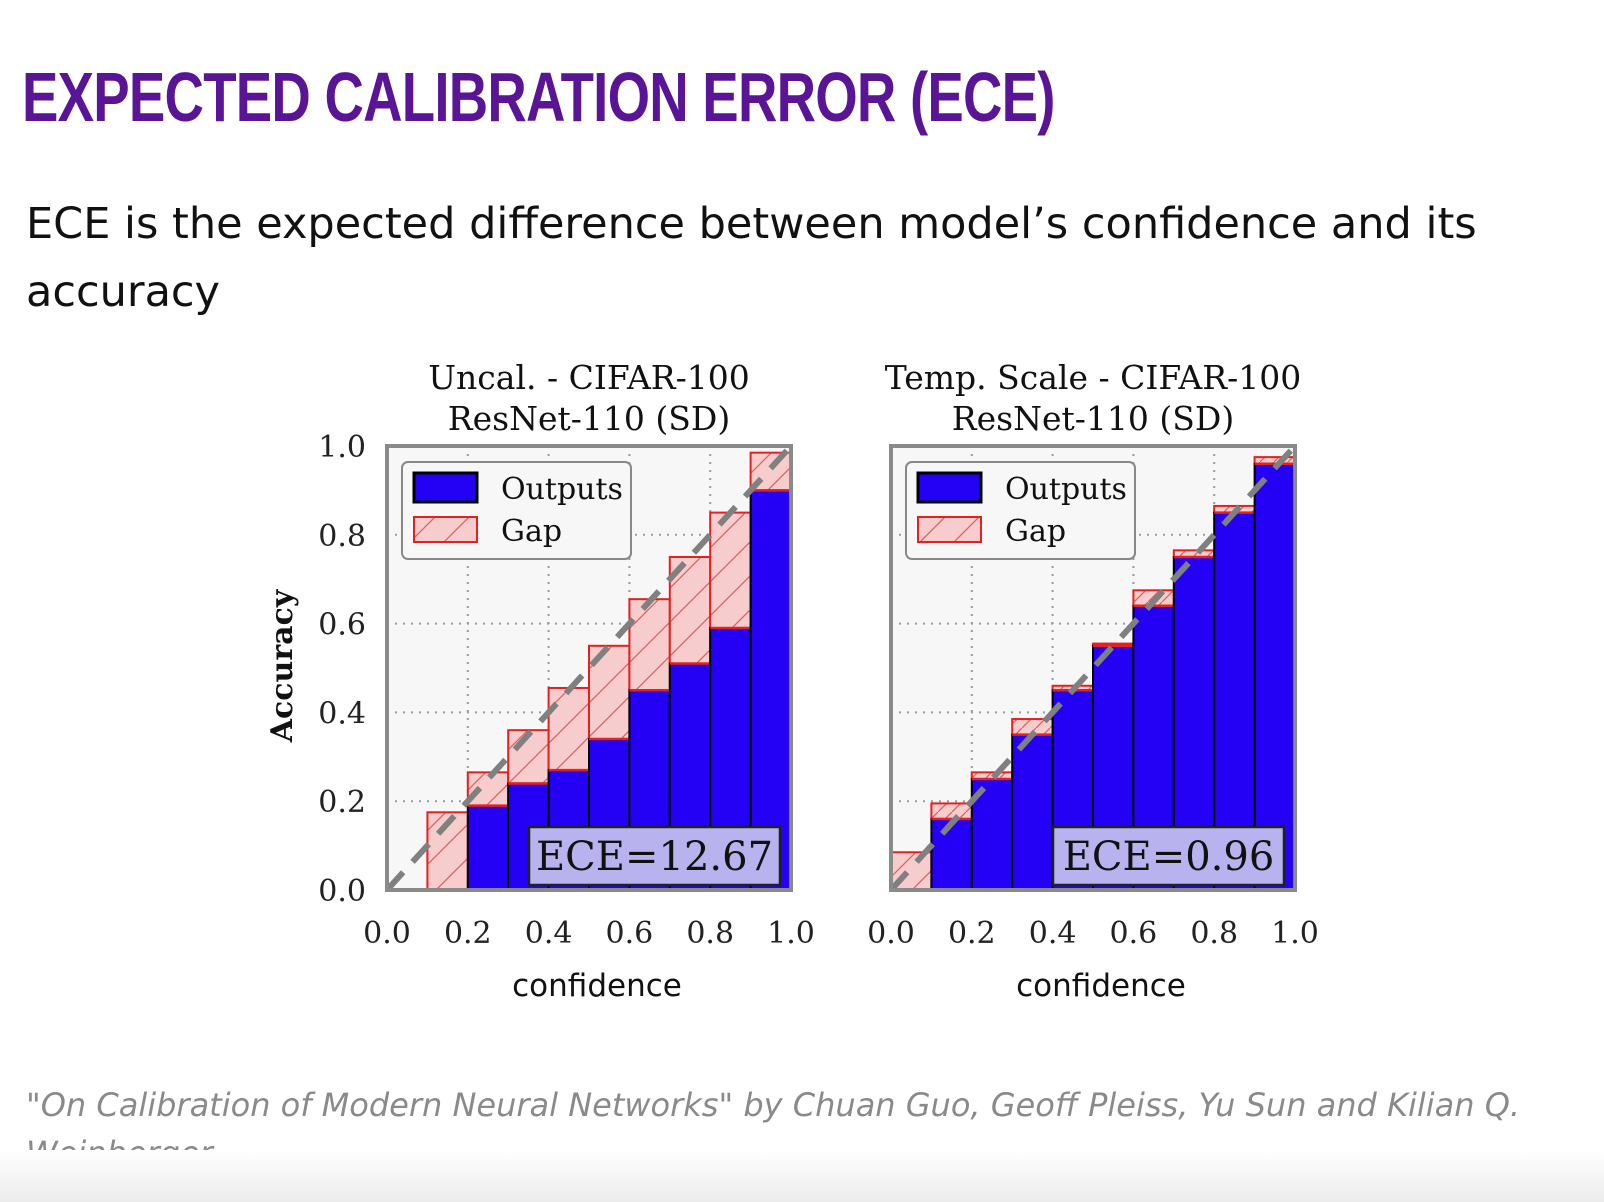 The height and width of the screenshot is (1202, 1604). I want to click on y-tick-label: 0.4, so click(342, 713).